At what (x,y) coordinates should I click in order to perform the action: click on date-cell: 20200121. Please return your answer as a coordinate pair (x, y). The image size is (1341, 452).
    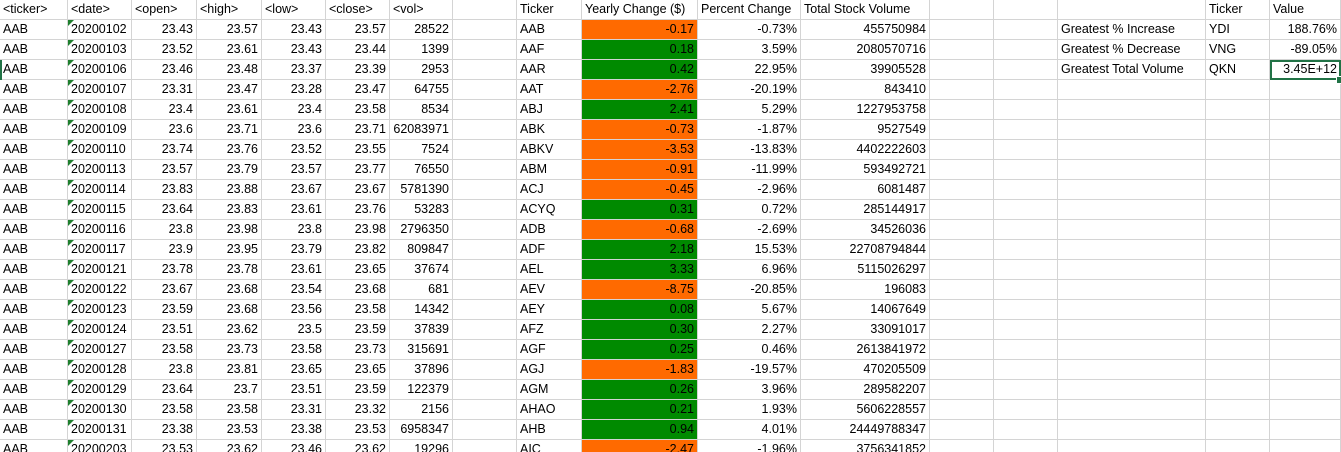
    Looking at the image, I should click on (100, 270).